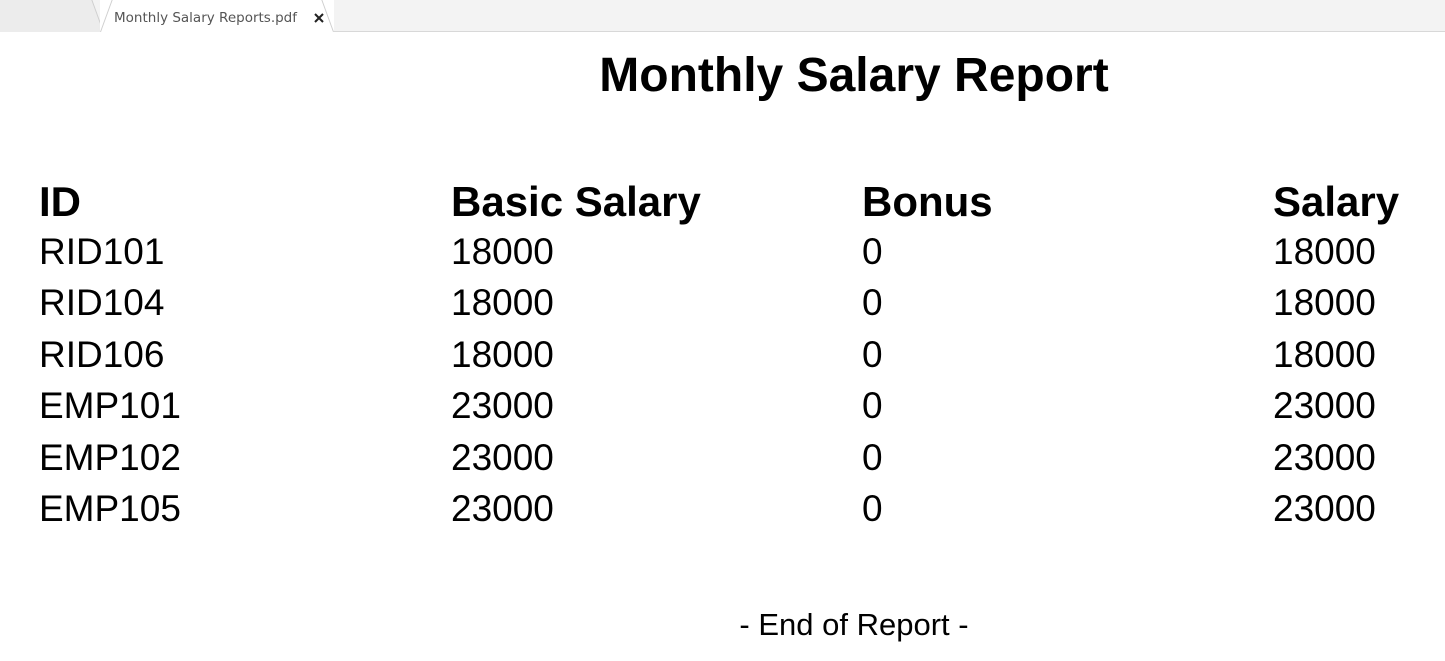 Image resolution: width=1445 pixels, height=661 pixels. I want to click on column-header-salary: Salary, so click(1336, 201).